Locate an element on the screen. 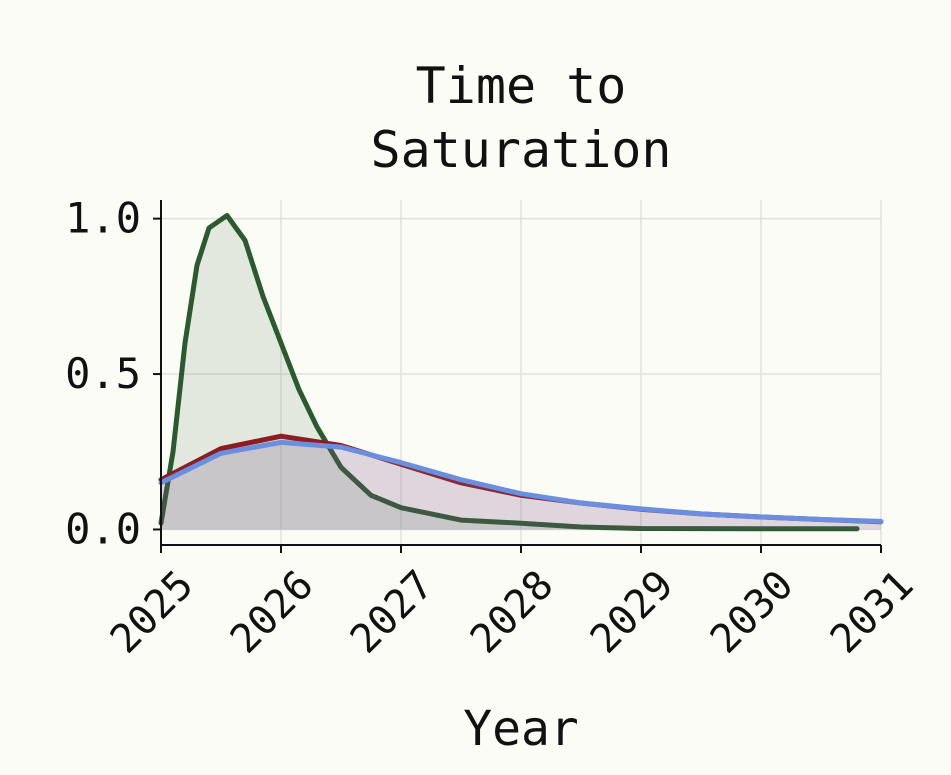 Image resolution: width=951 pixels, height=775 pixels. x-axis-label: Year is located at coordinates (521, 729).